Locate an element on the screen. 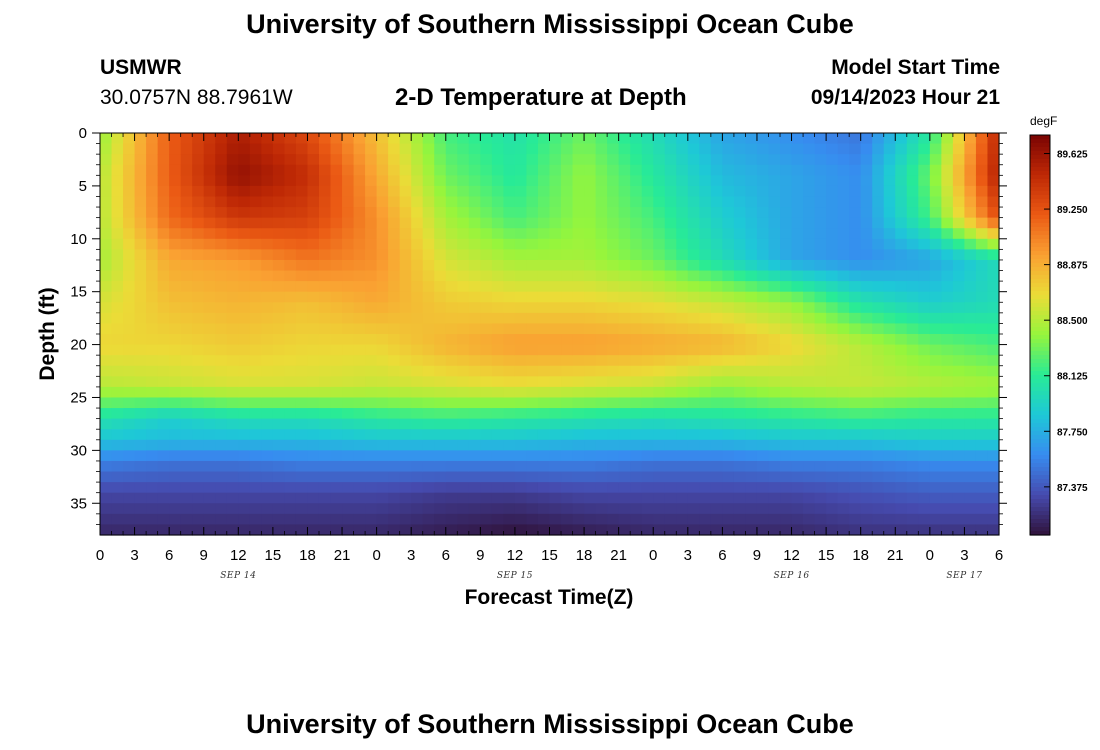  x-axis-tick-labels: 0 3 6 9 12 15 18 21 0 3 6 9 12 15 18 21 0 3 6 9 12 15 18 21 0 3 6 is located at coordinates (549, 555).